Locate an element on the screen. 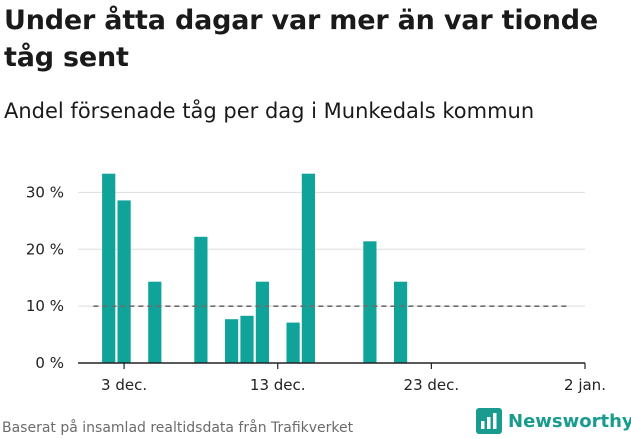 The width and height of the screenshot is (631, 439). x-axis: 3 dec. 13 dec. 23 dec. 2 jan. is located at coordinates (342, 378).